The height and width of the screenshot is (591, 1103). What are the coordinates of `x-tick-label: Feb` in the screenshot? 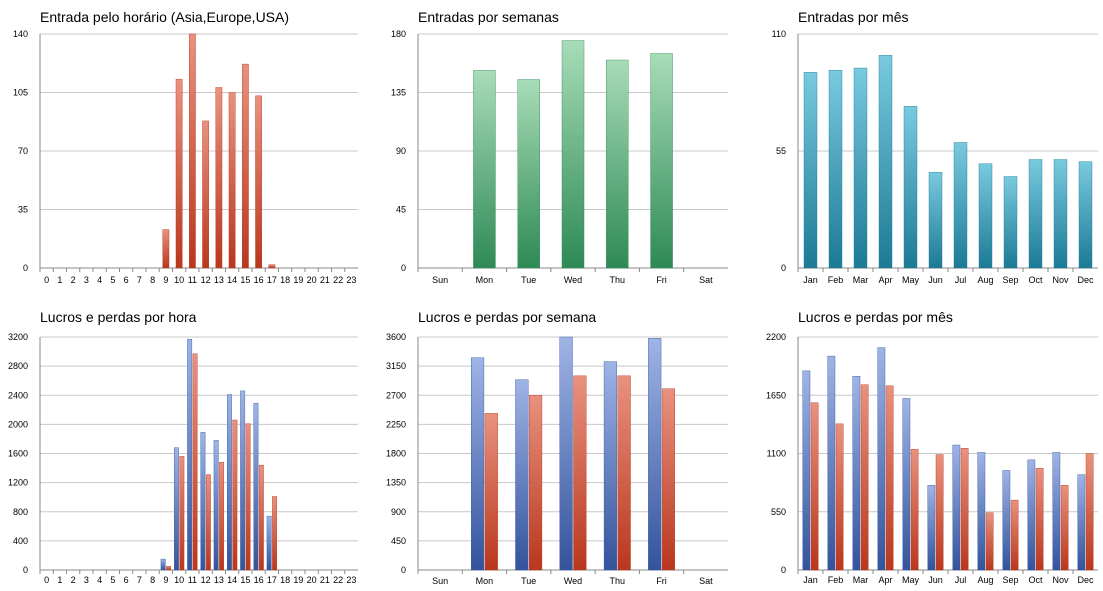 It's located at (836, 280).